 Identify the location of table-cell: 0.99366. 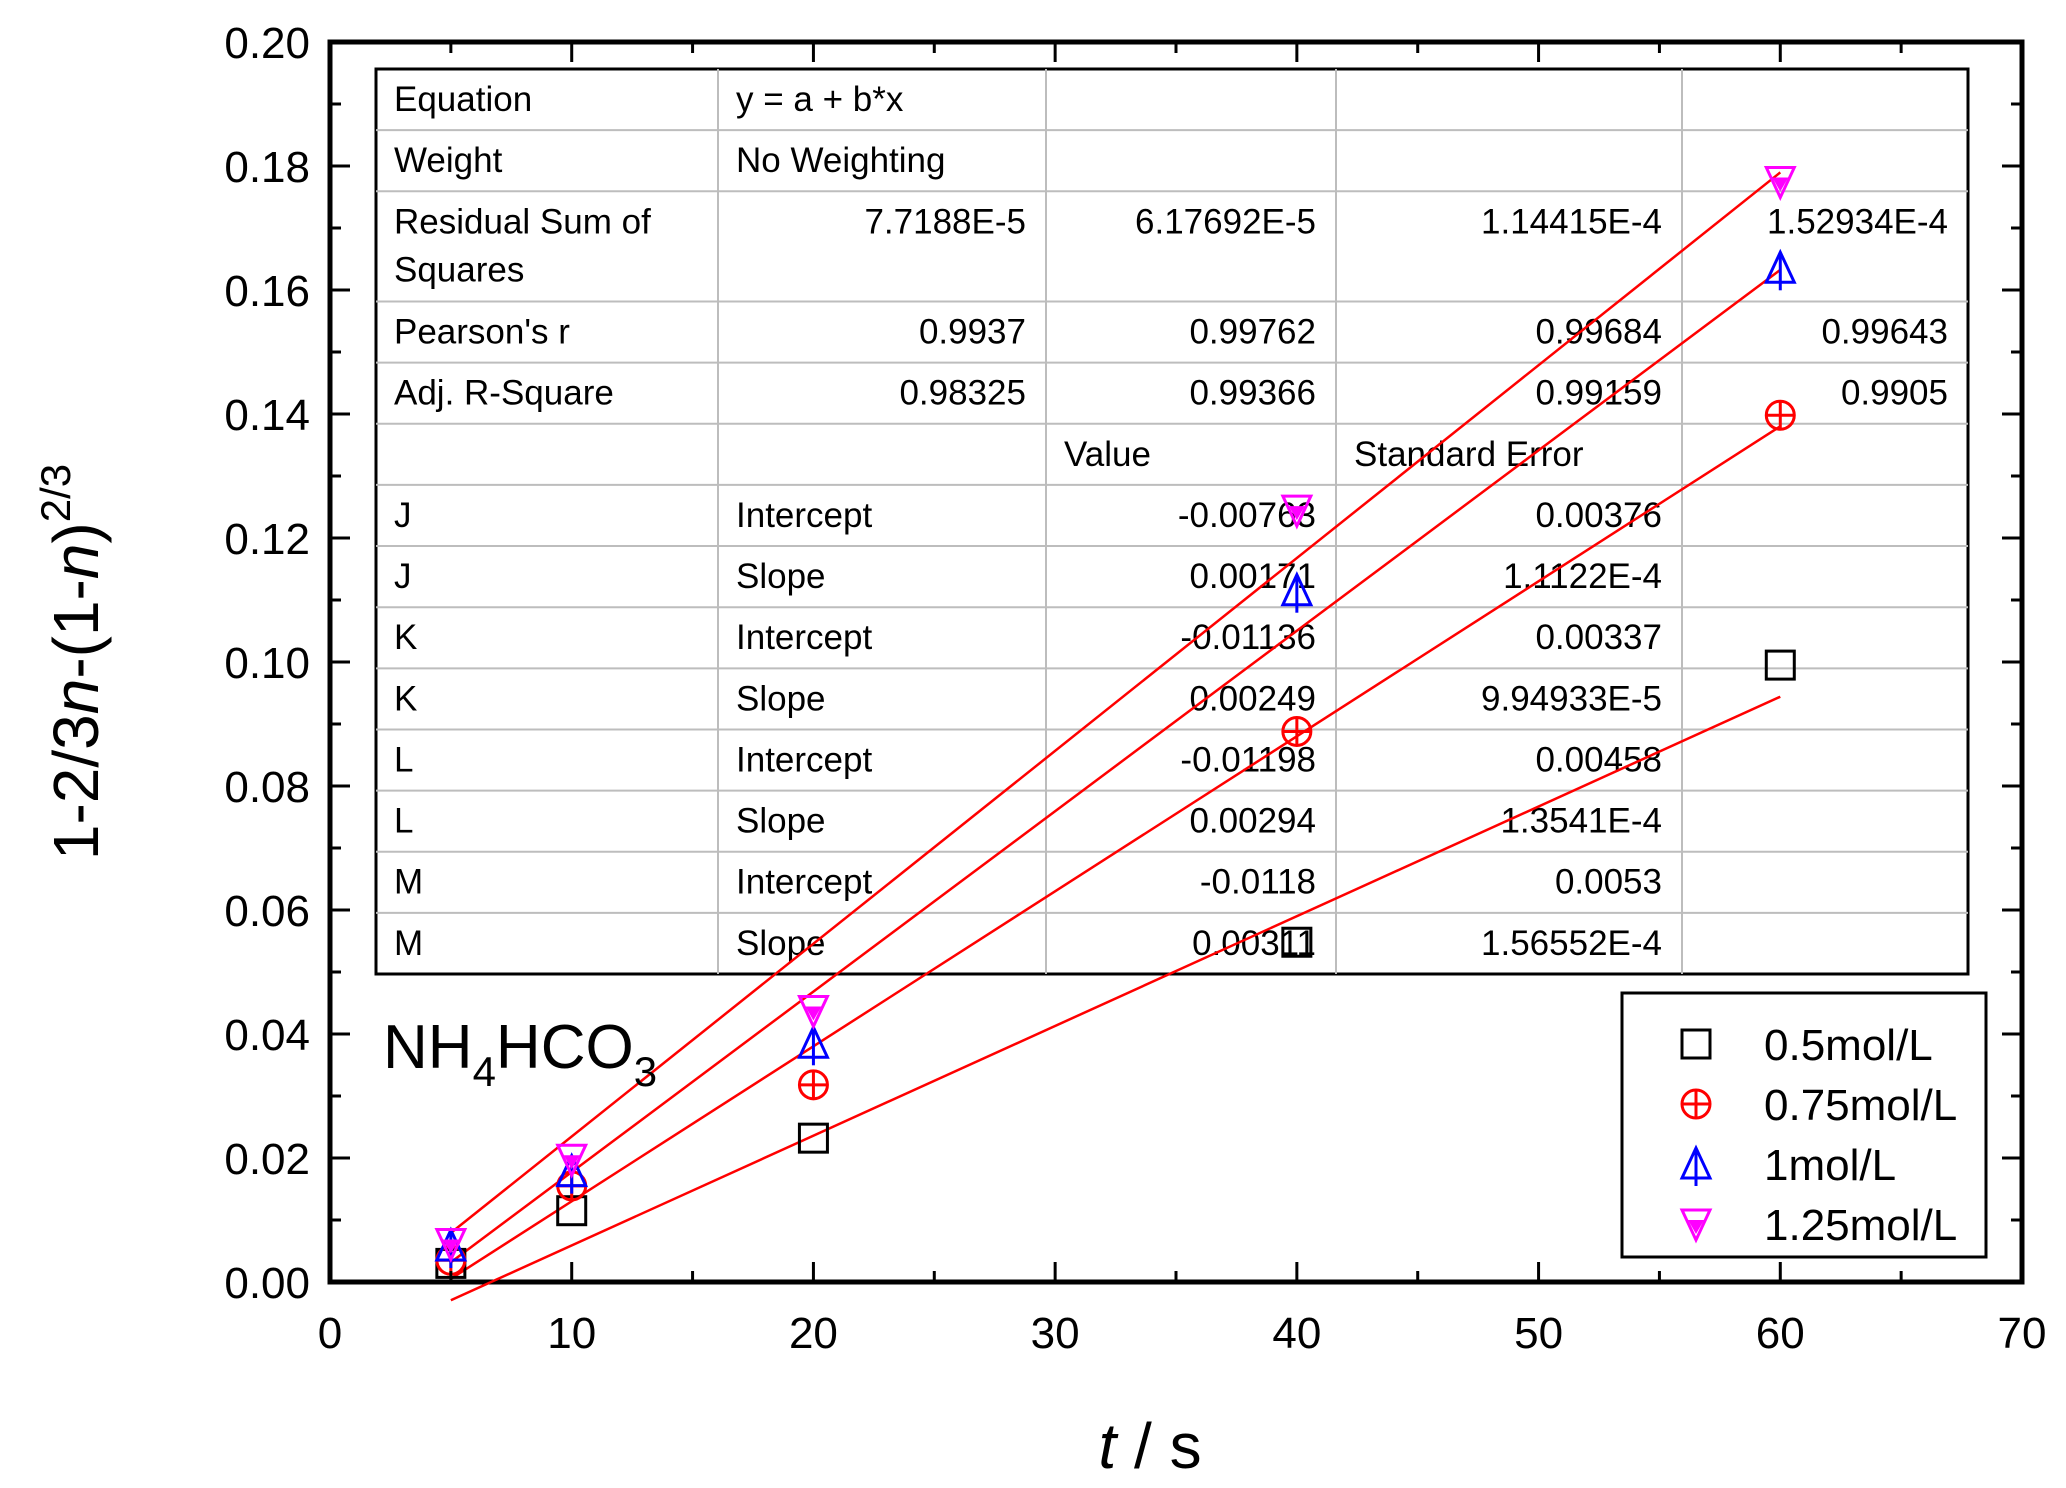
(1252, 393).